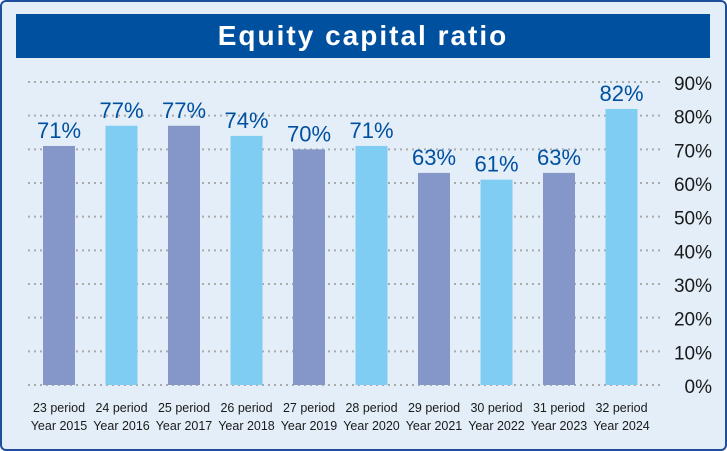 The width and height of the screenshot is (727, 451). What do you see at coordinates (621, 426) in the screenshot?
I see `category-label: Year 2024` at bounding box center [621, 426].